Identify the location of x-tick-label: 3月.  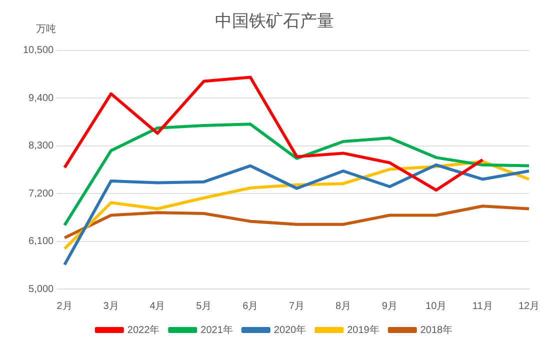
(111, 306).